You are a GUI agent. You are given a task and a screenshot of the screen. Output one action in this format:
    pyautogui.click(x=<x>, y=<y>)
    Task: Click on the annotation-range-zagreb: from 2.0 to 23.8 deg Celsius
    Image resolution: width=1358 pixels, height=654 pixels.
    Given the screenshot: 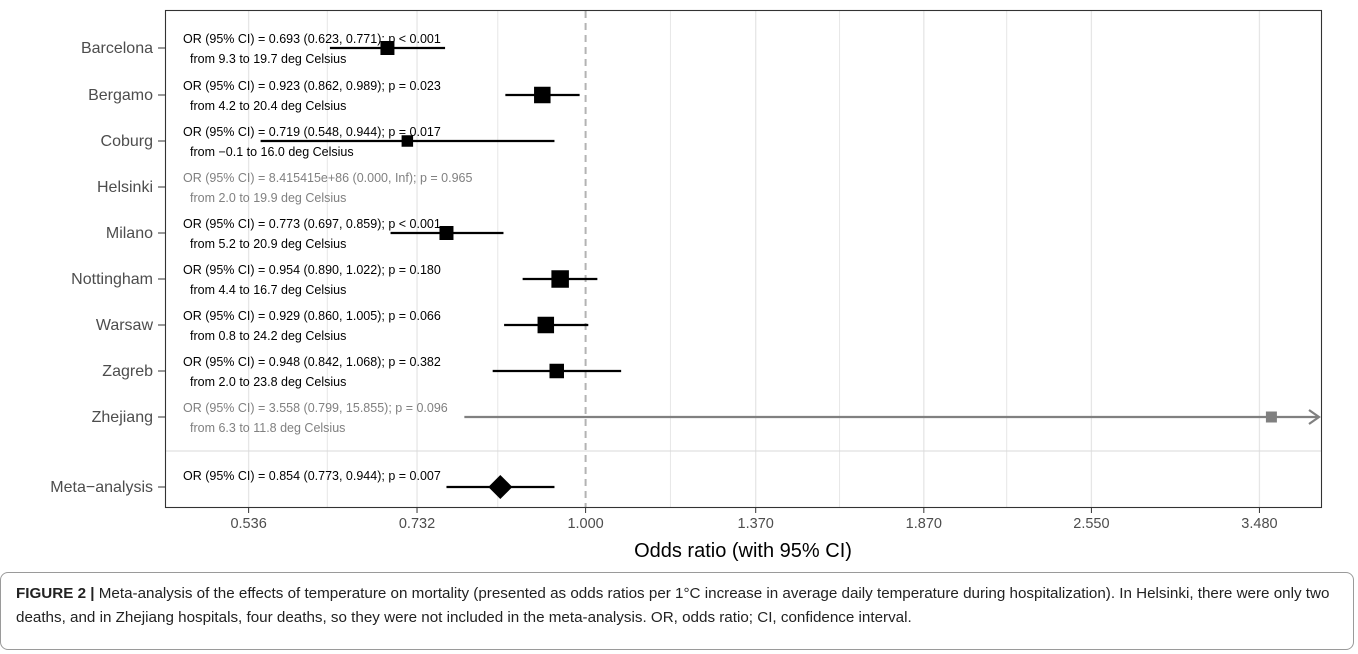 What is the action you would take?
    pyautogui.click(x=268, y=382)
    